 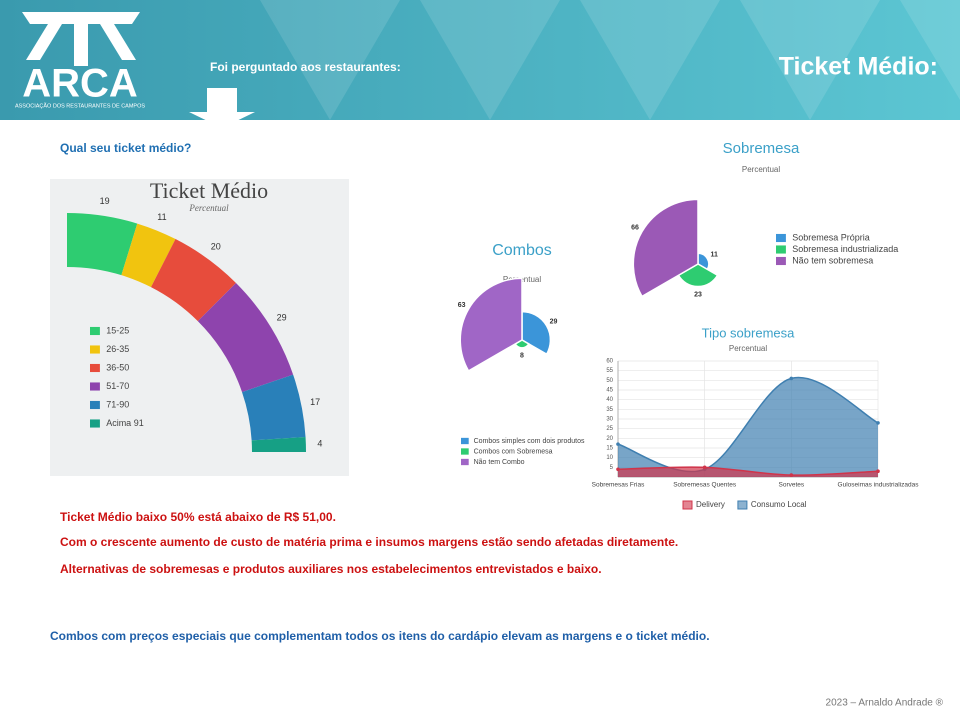 I want to click on y-tick-label: 20, so click(x=609, y=439).